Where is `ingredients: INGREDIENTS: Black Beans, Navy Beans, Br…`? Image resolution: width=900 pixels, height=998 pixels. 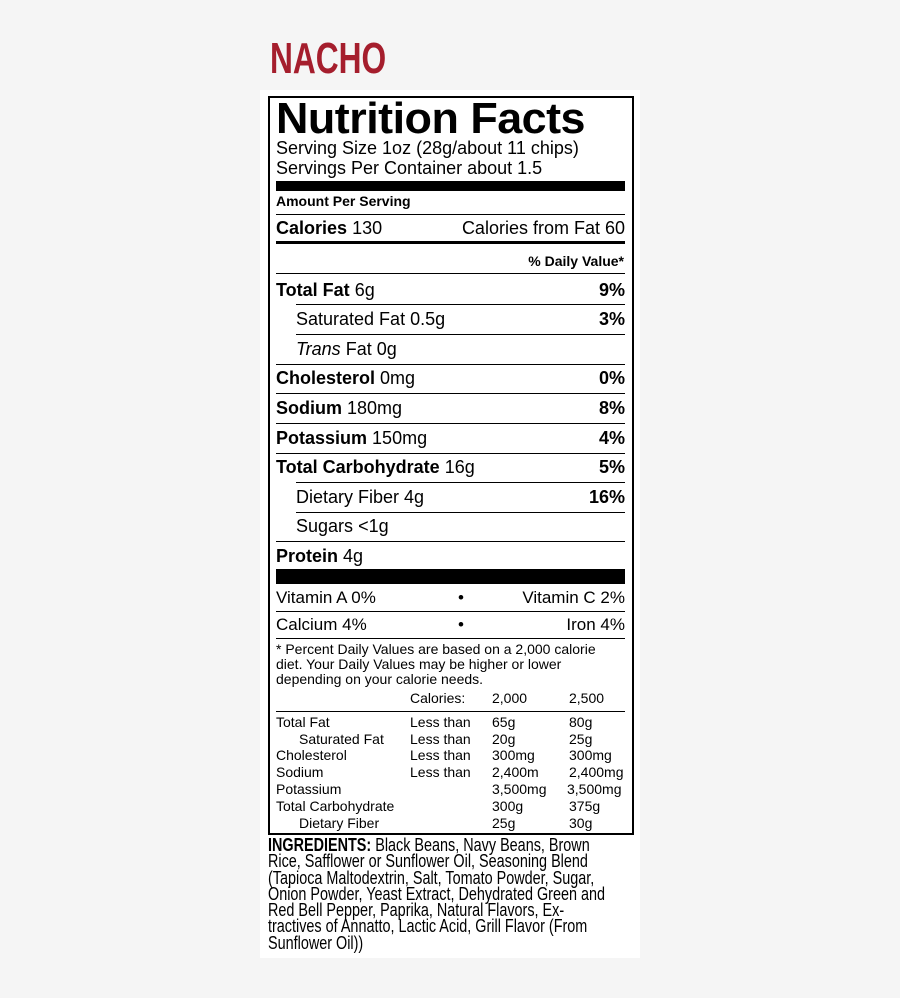
ingredients: INGREDIENTS: Black Beans, Navy Beans, Br… is located at coordinates (437, 894).